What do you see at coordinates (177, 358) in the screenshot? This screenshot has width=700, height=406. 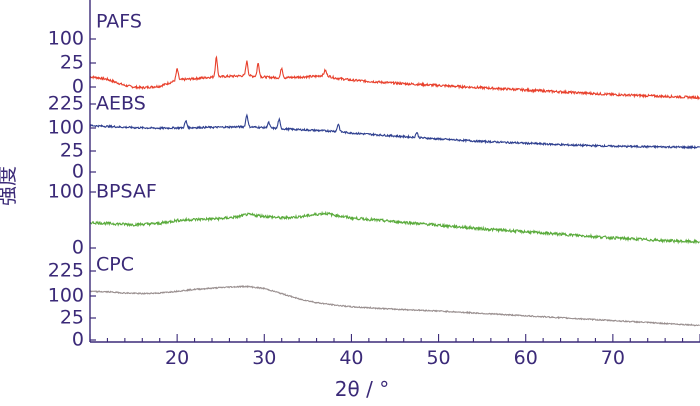 I see `x-tick-label: 20` at bounding box center [177, 358].